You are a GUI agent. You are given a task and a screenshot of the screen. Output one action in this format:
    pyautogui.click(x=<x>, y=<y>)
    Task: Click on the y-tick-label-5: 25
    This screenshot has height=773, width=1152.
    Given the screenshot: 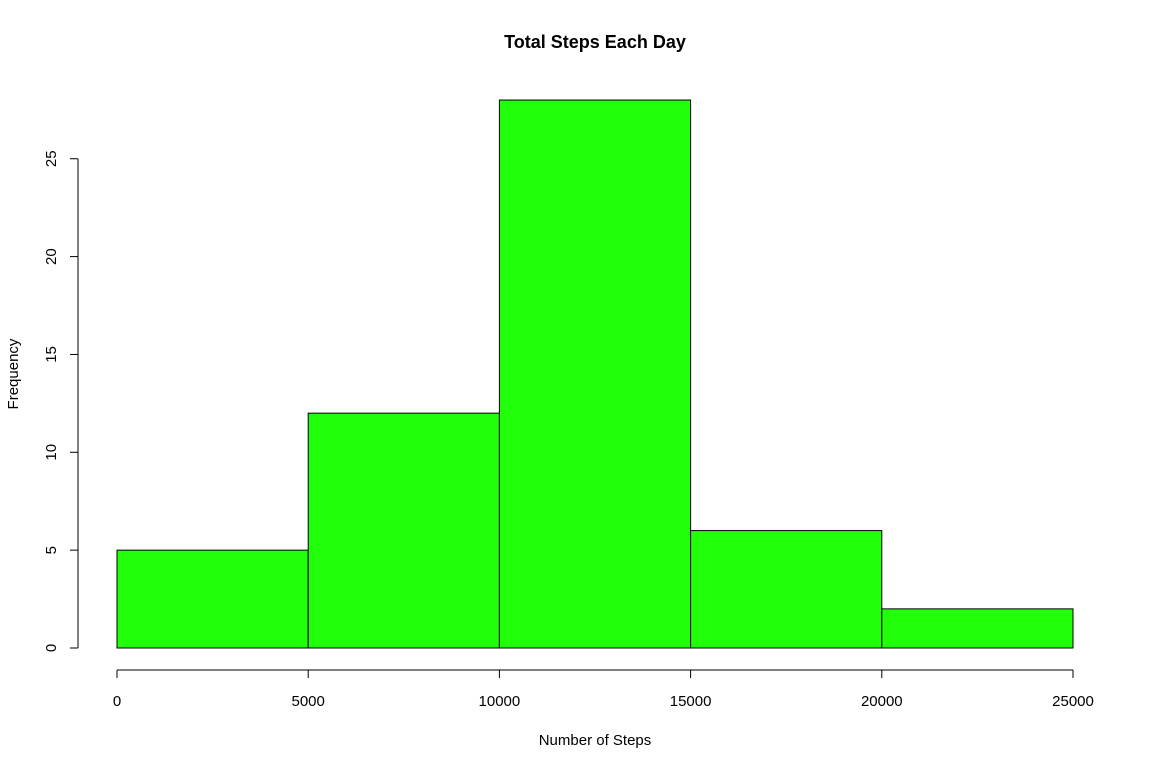 What is the action you would take?
    pyautogui.click(x=51, y=158)
    